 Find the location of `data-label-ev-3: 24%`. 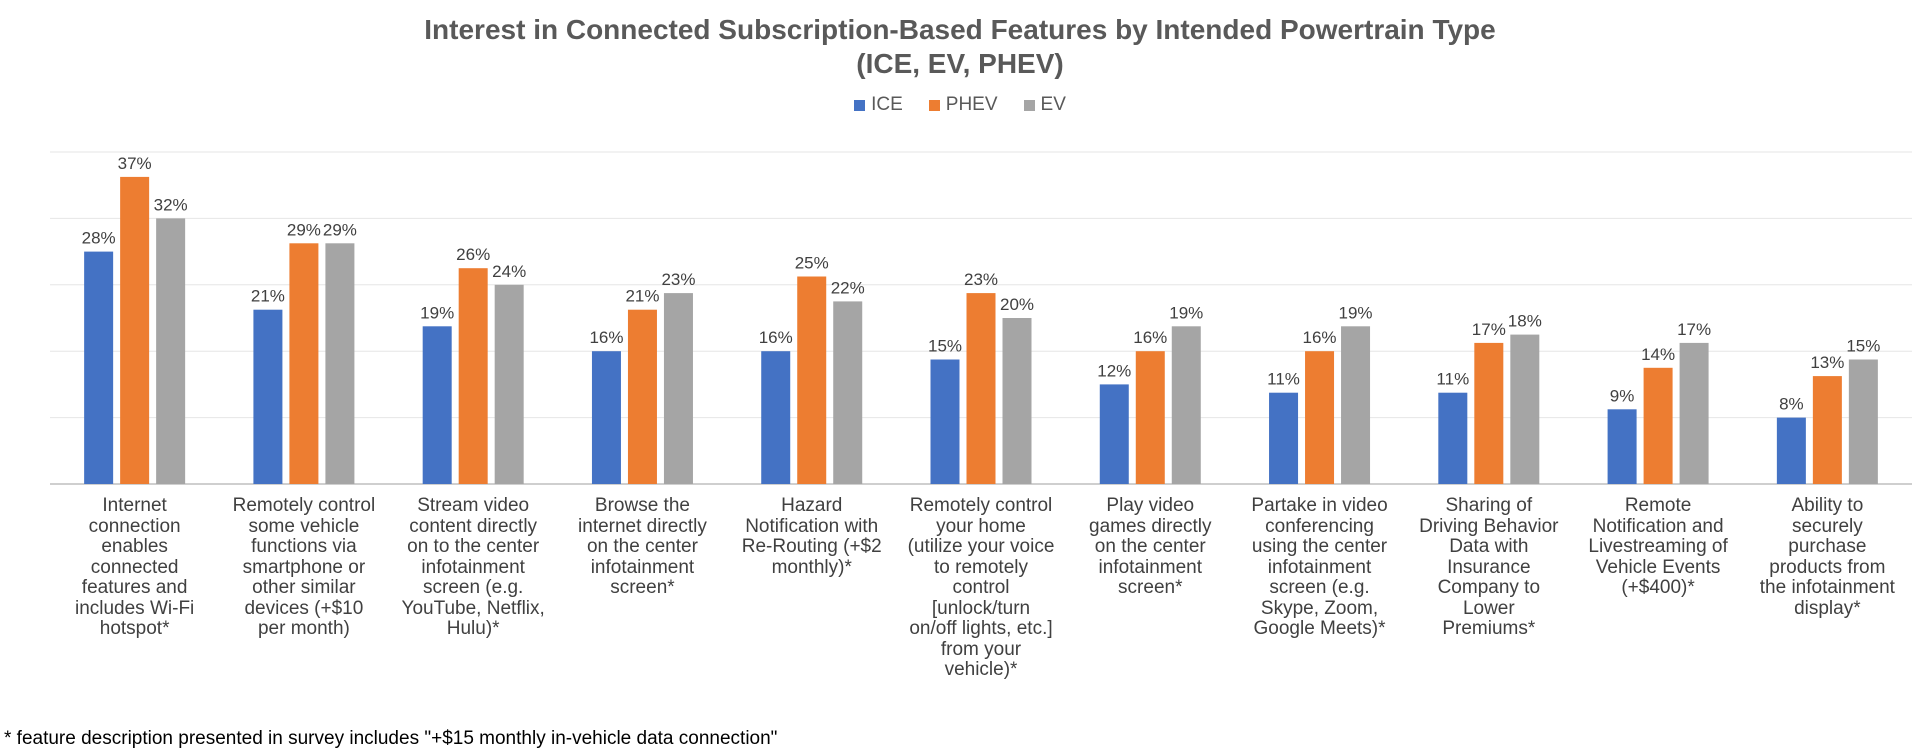

data-label-ev-3: 24% is located at coordinates (509, 271).